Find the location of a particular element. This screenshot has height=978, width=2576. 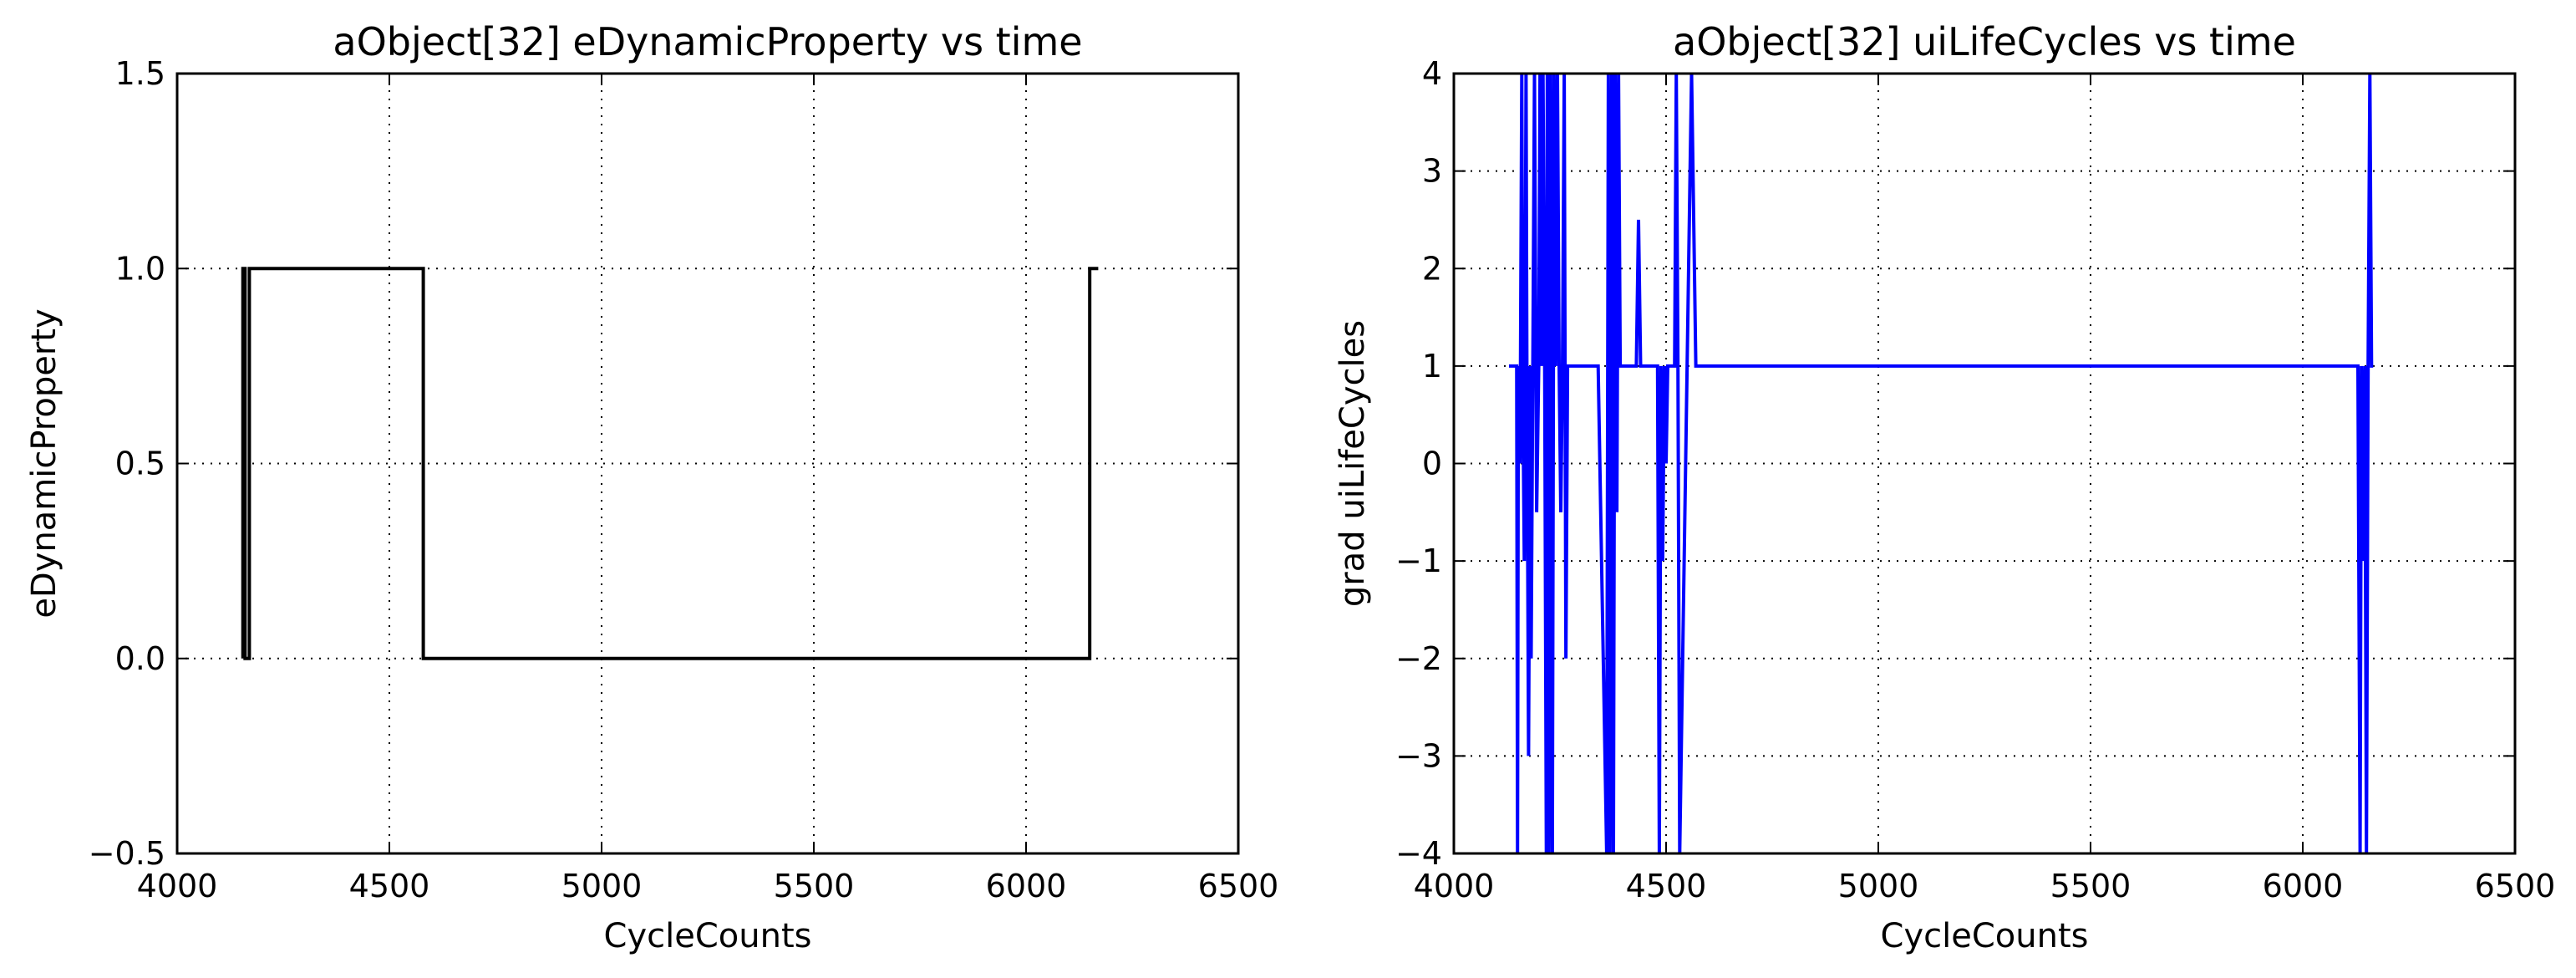

y-tick-label: 0 is located at coordinates (1432, 464).